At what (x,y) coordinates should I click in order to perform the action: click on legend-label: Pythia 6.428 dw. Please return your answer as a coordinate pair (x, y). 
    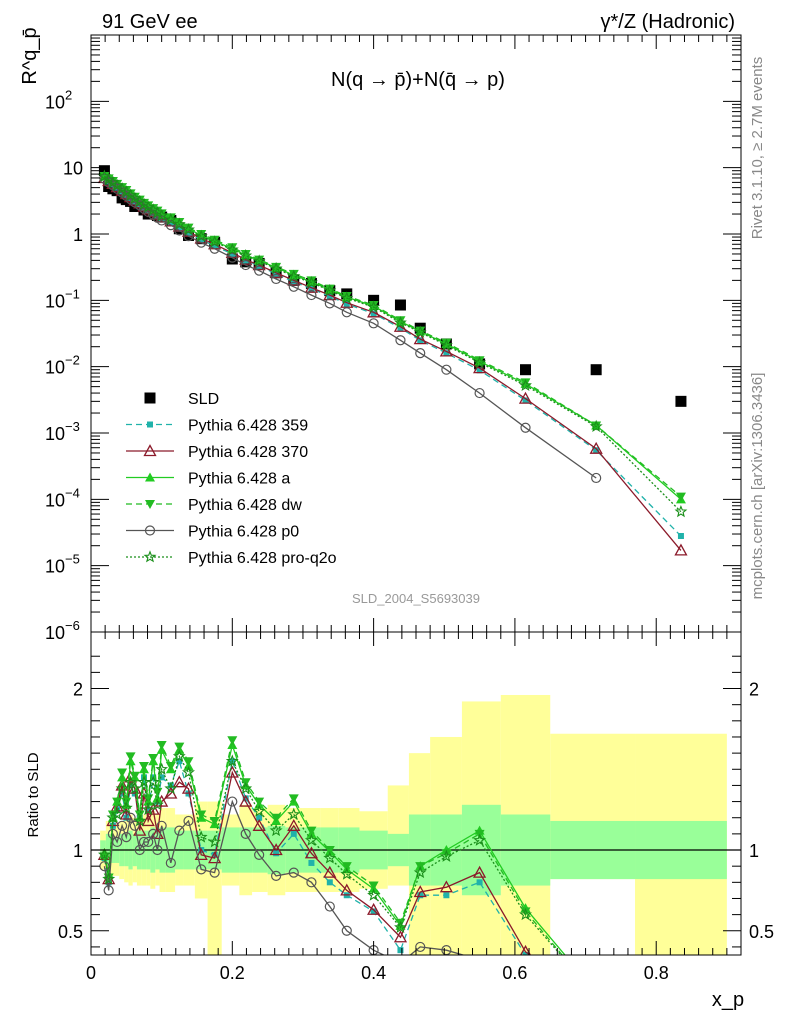
    Looking at the image, I should click on (245, 505).